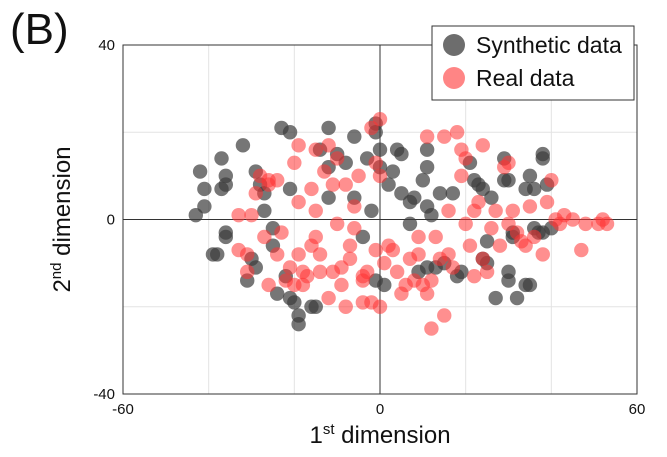 This screenshot has width=667, height=457. I want to click on legend-box, so click(533, 63).